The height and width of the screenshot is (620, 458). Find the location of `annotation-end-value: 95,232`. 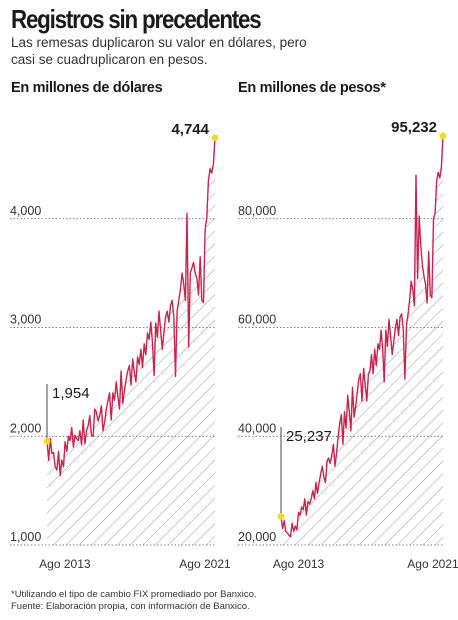

annotation-end-value: 95,232 is located at coordinates (414, 127).